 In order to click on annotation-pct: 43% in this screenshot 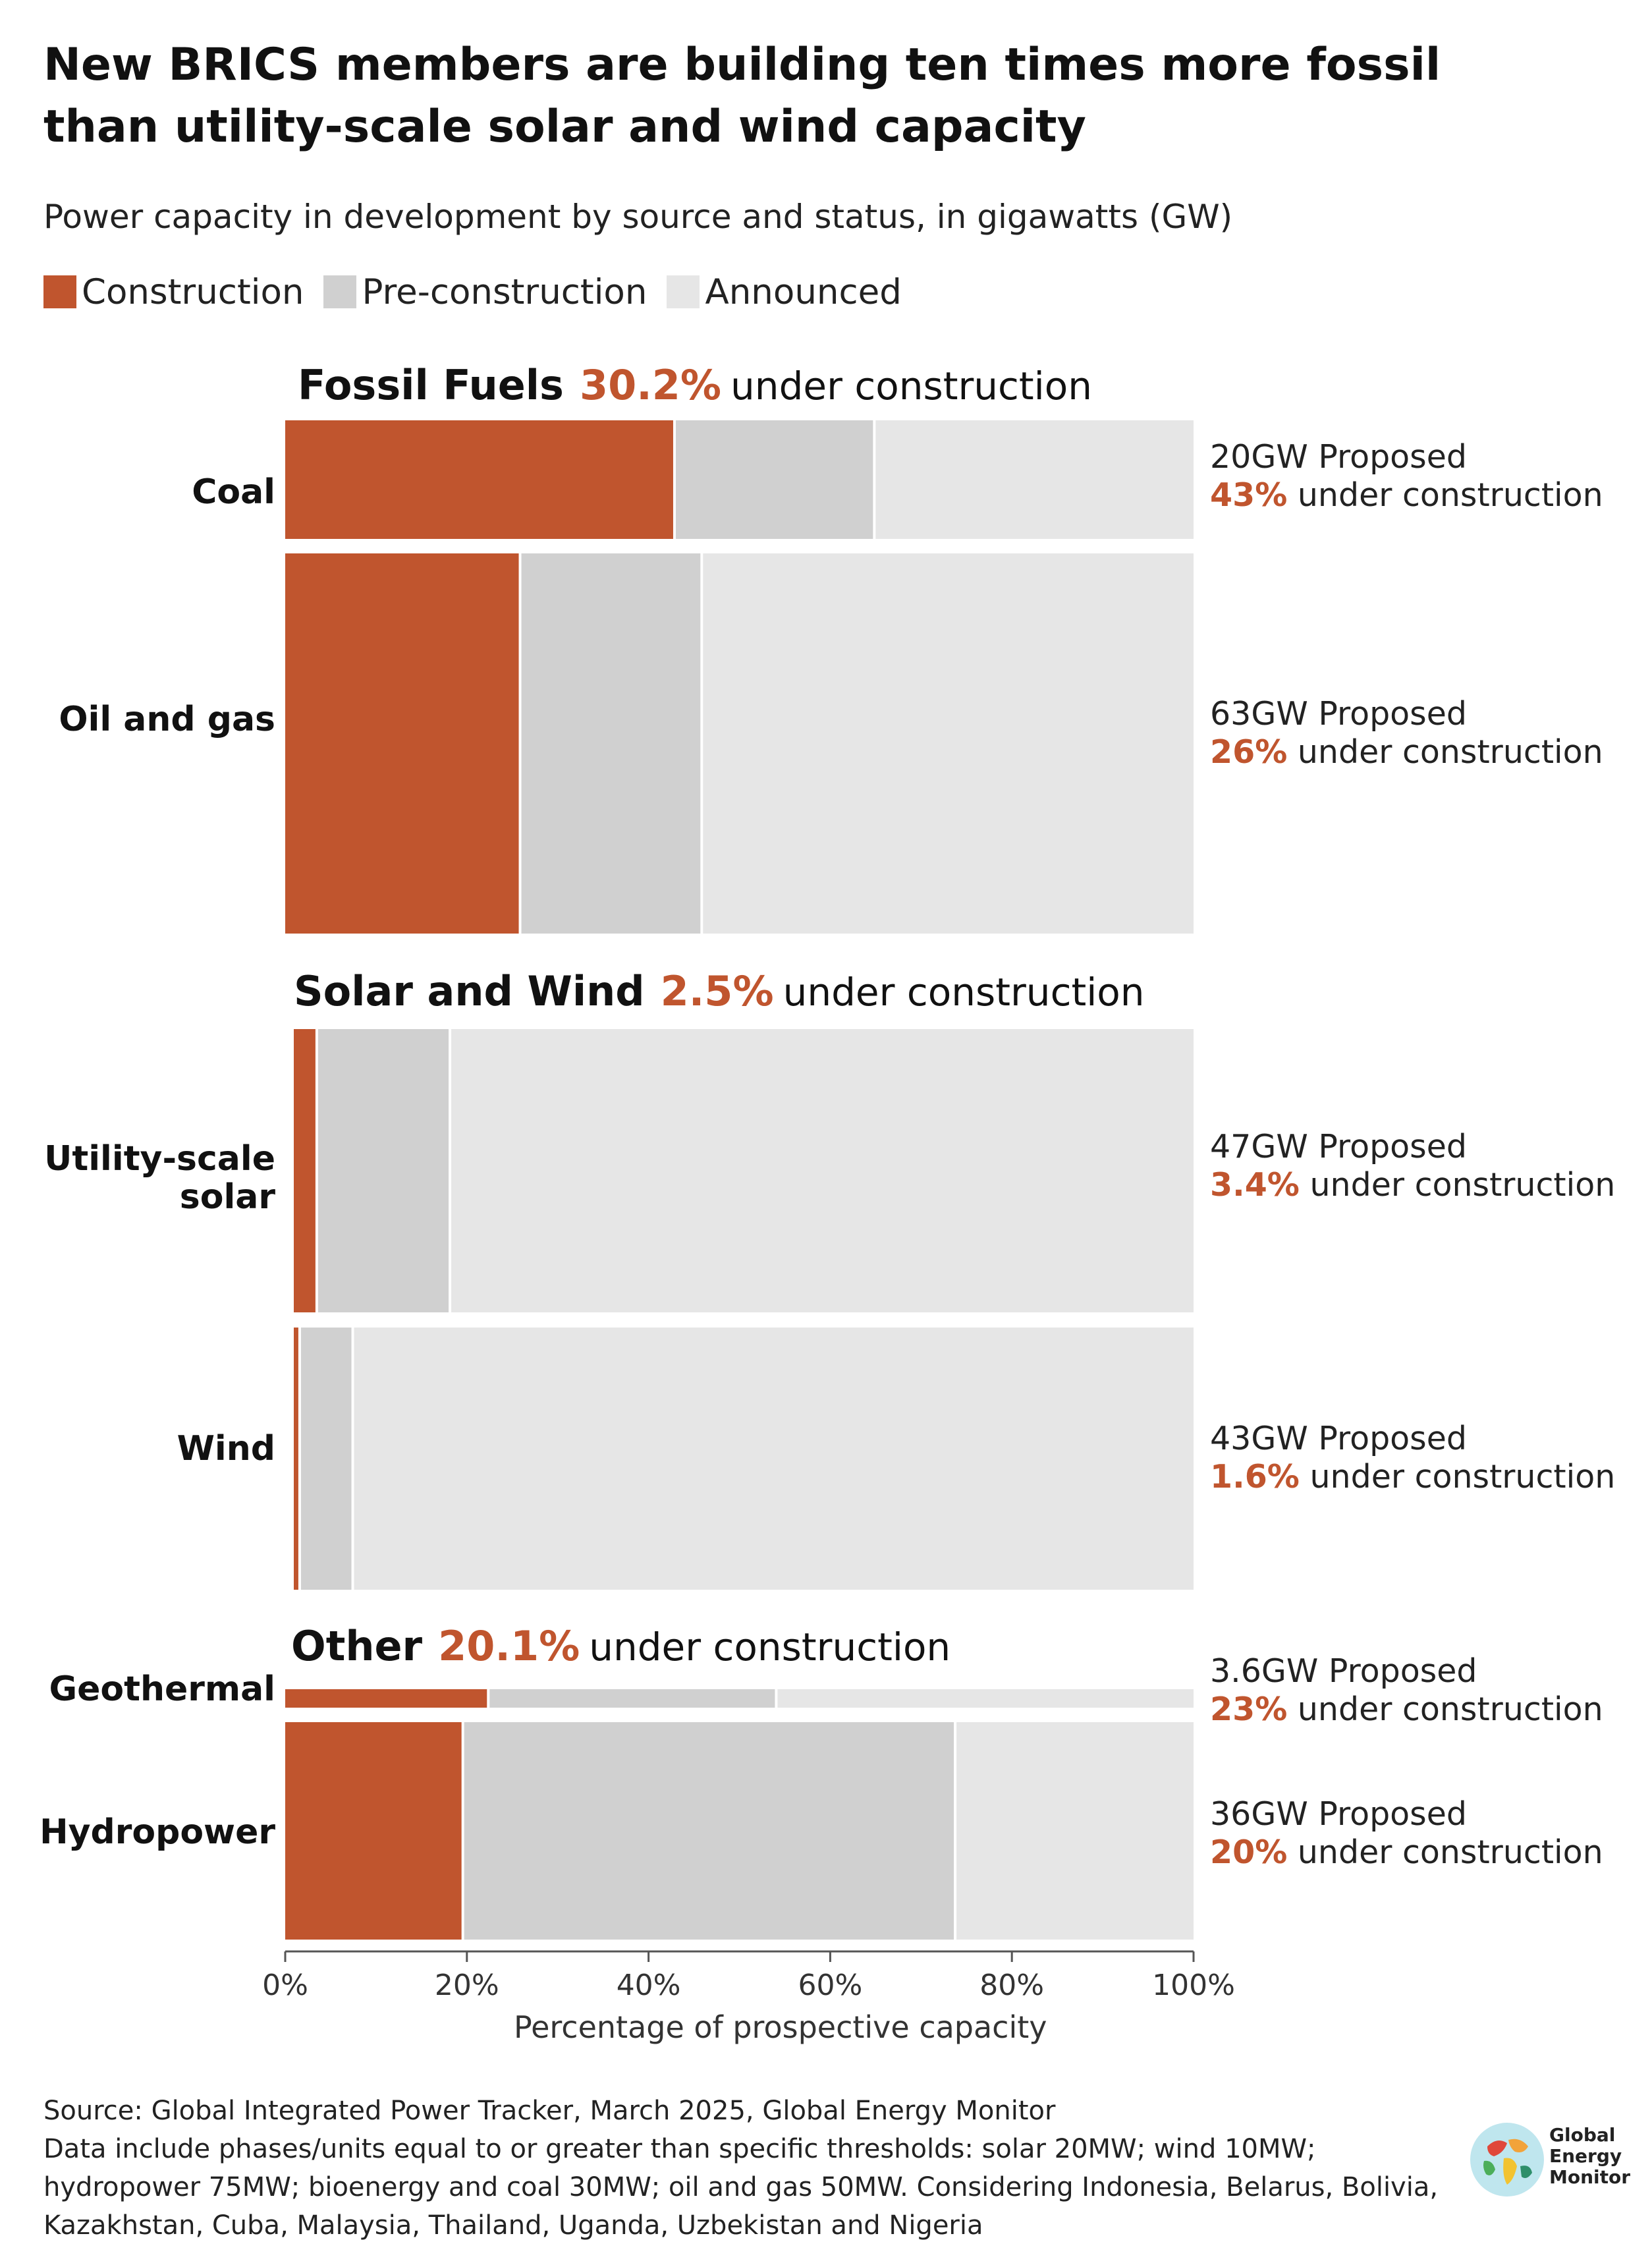, I will do `click(1249, 495)`.